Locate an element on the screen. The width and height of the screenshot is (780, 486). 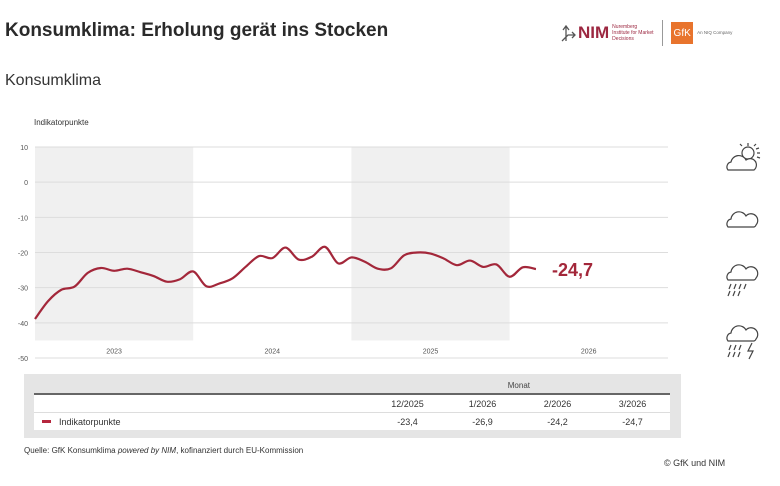
nim-logo: NIM is located at coordinates (594, 32).